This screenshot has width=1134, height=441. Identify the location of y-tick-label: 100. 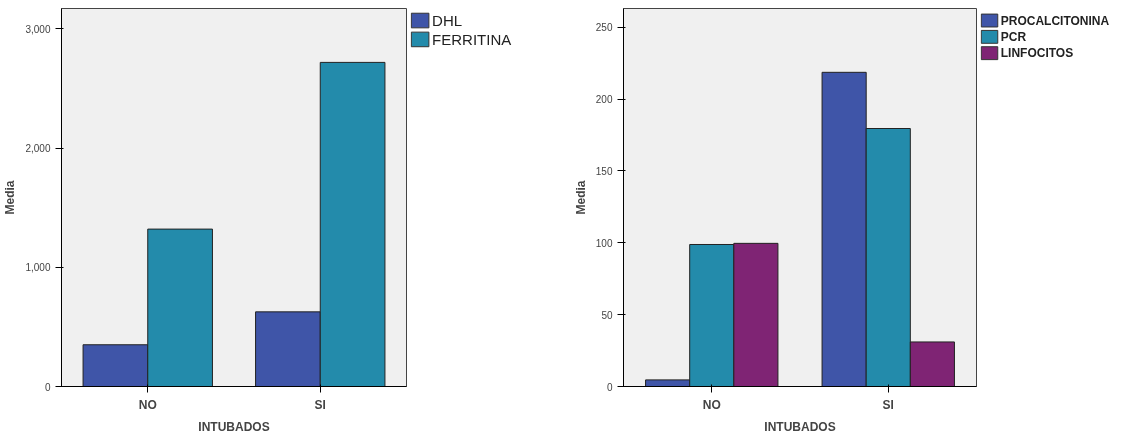
(604, 243).